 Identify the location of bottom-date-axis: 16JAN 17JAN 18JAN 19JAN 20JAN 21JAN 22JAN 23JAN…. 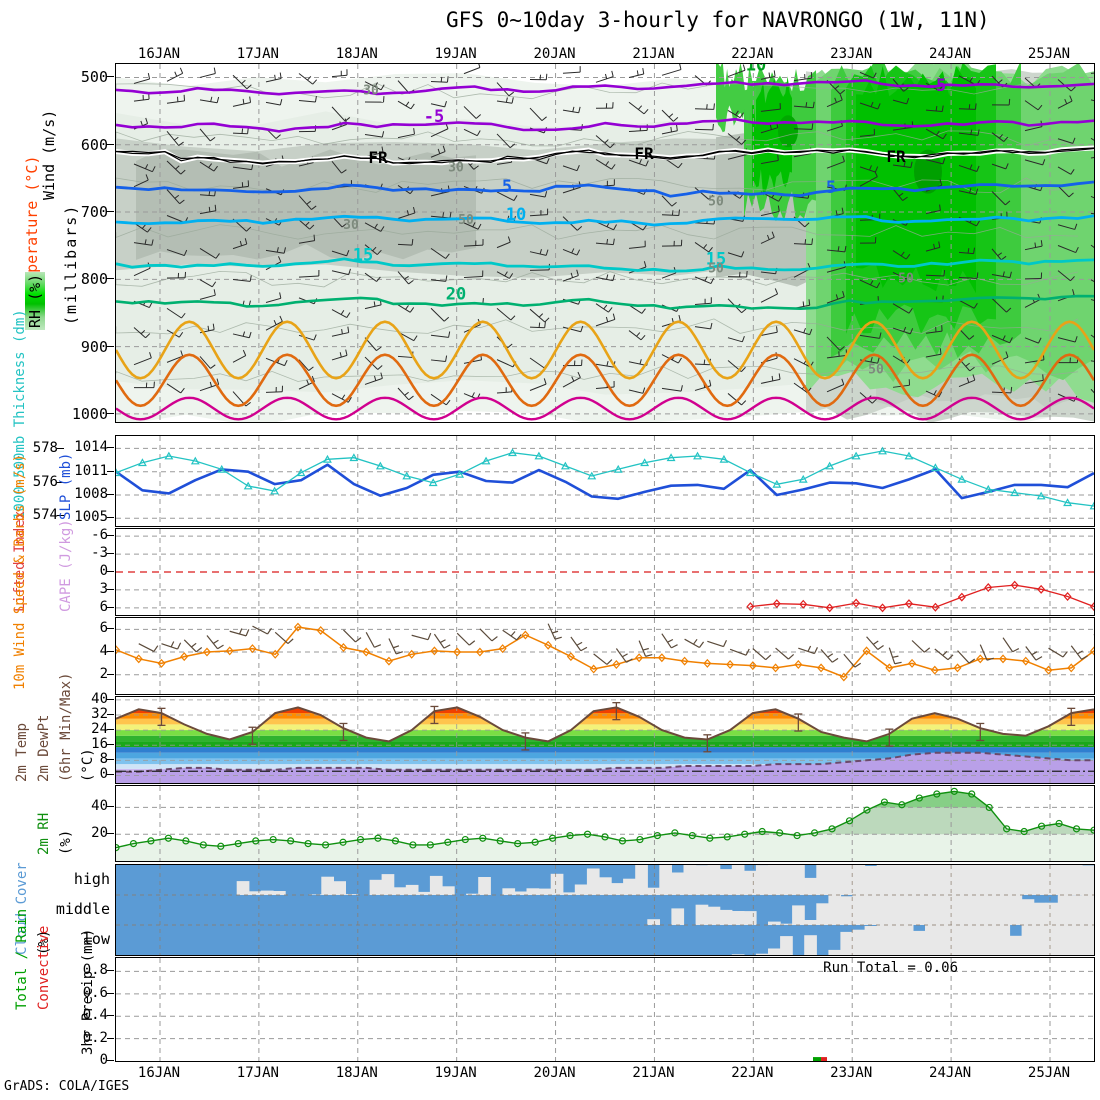
(605, 1073).